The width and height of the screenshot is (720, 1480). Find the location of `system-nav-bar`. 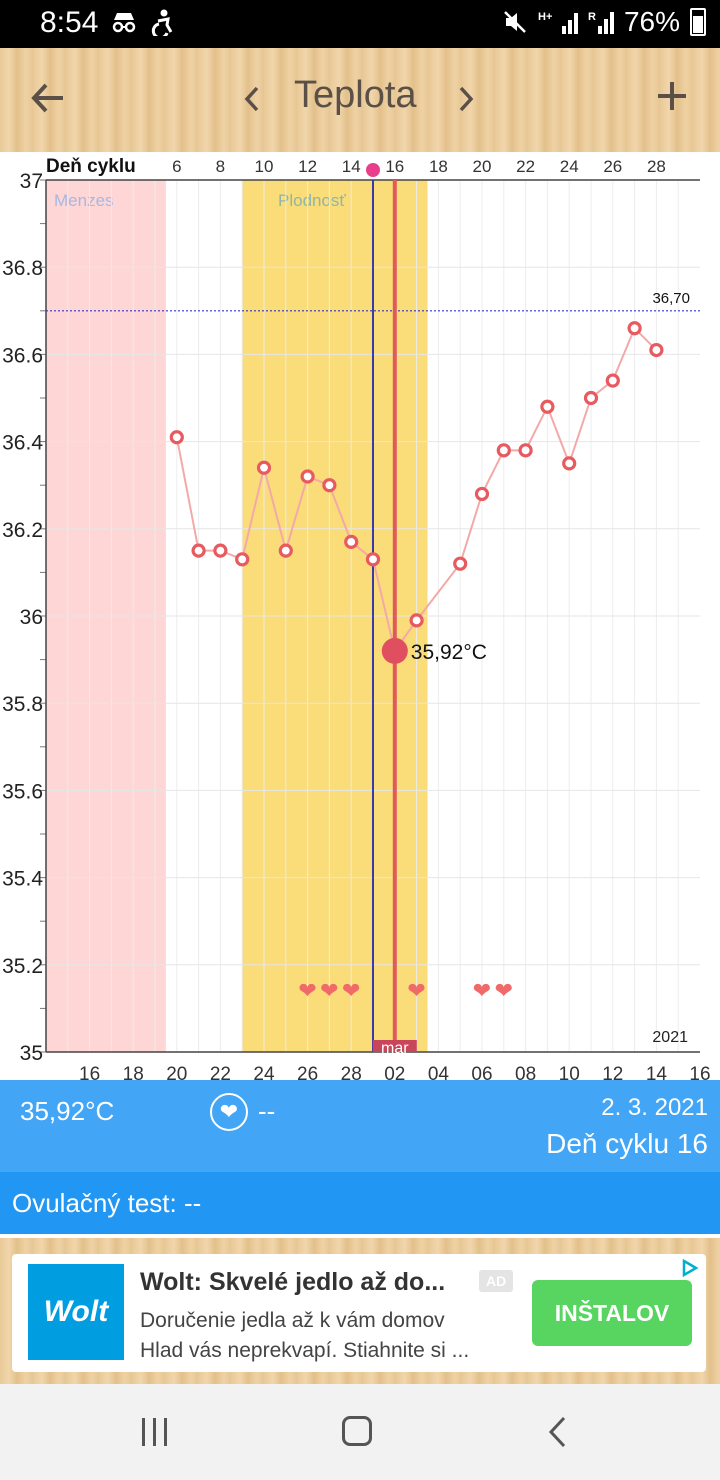

system-nav-bar is located at coordinates (360, 1432).